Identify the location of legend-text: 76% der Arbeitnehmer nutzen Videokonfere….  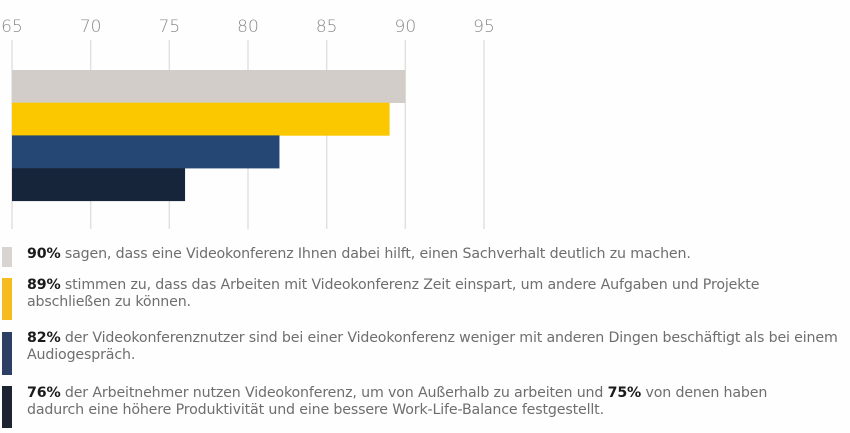
(427, 402).